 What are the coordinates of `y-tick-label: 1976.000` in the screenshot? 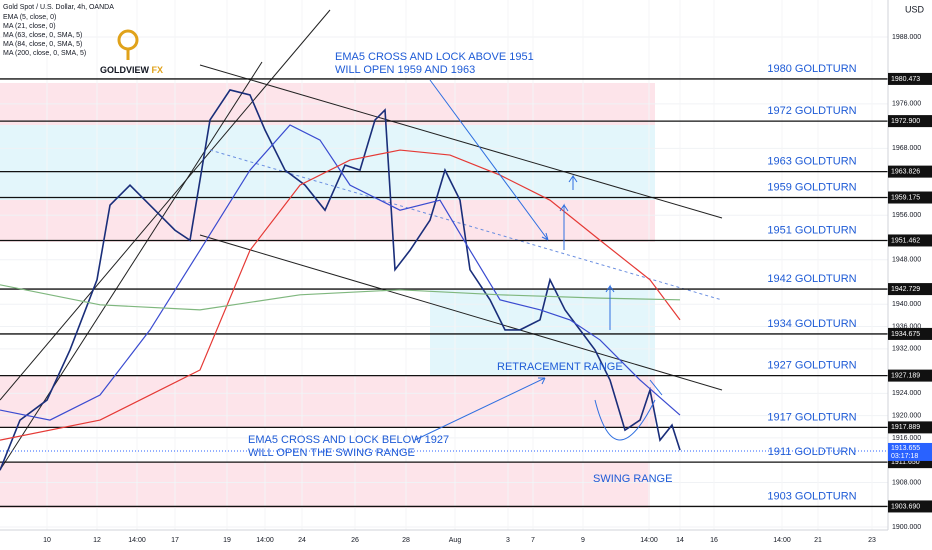 It's located at (906, 104).